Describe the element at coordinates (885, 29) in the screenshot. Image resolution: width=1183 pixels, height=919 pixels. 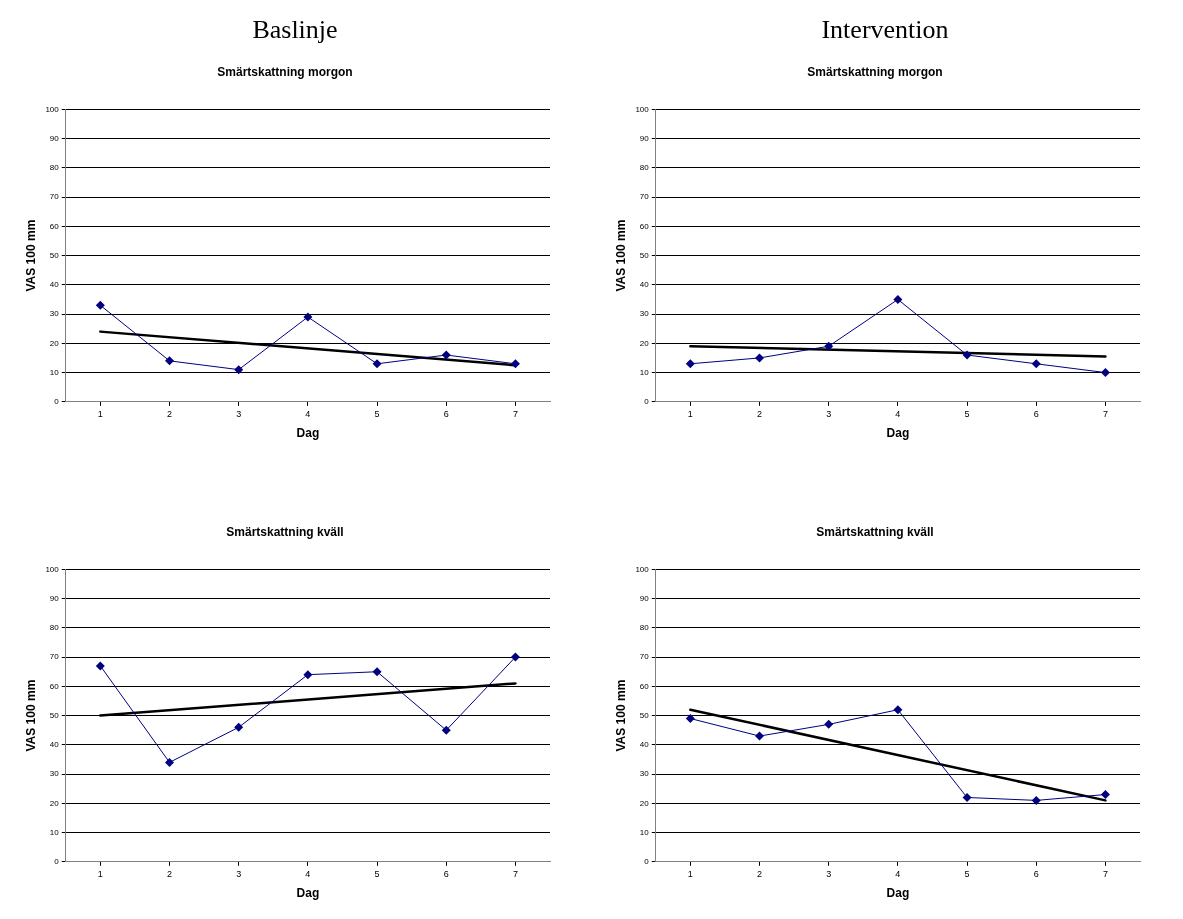
I see `text: Intervention` at that location.